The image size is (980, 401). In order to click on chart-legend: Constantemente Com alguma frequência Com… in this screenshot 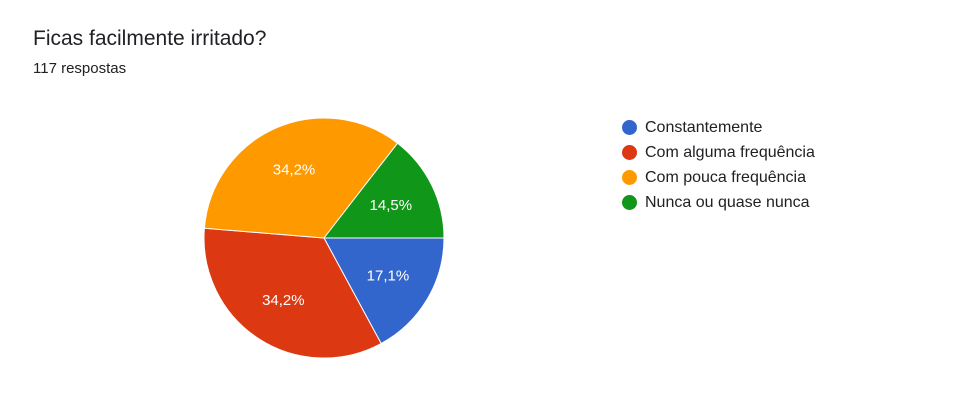, I will do `click(718, 165)`.